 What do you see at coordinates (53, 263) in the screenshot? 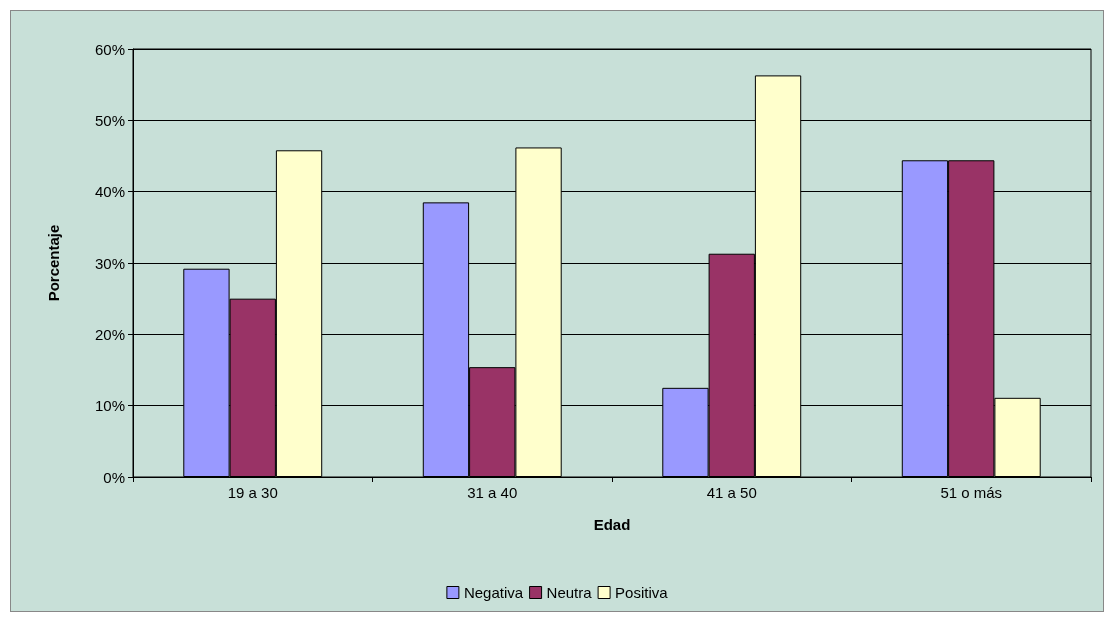
I see `y-axis-title: Porcentaje` at bounding box center [53, 263].